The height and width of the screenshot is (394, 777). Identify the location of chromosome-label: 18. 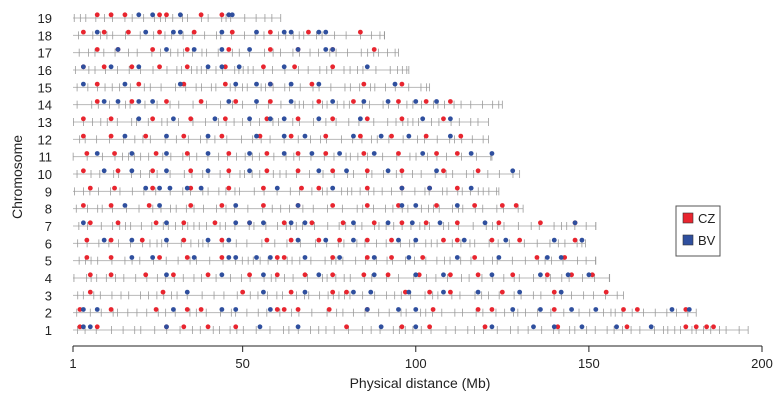
(45, 35).